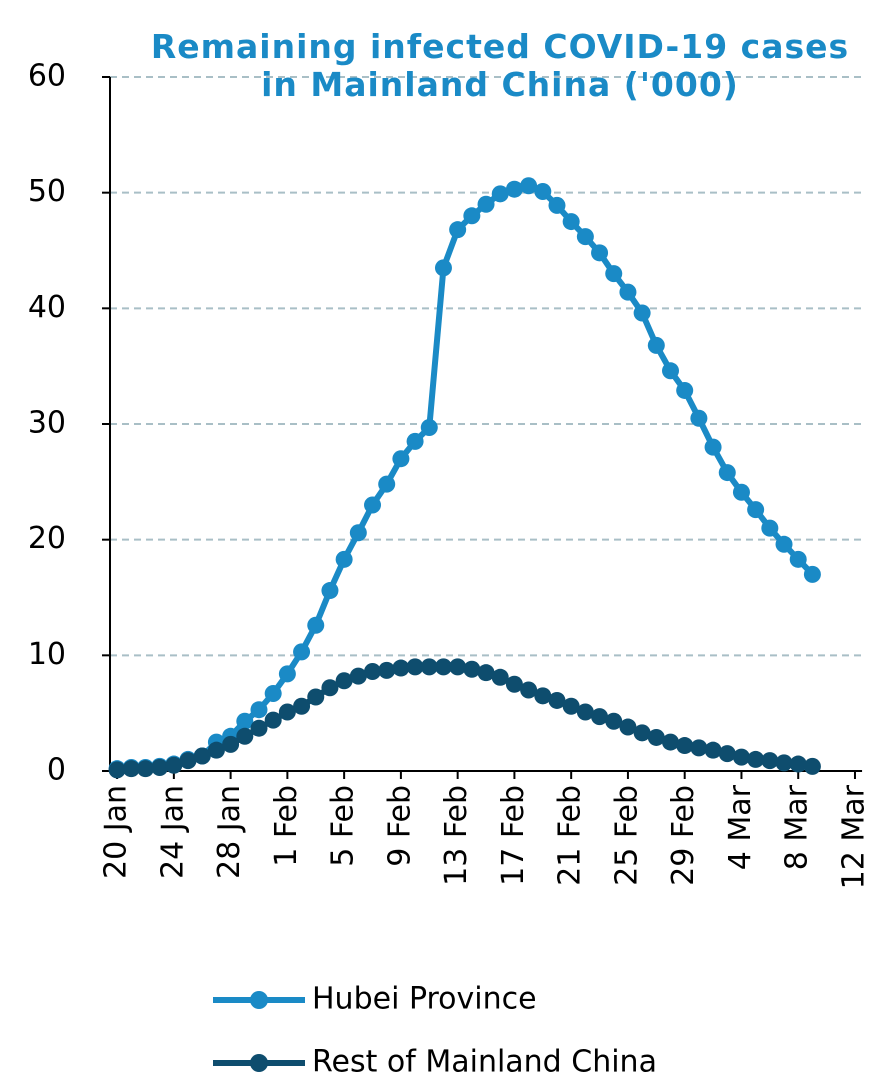  I want to click on x-tick-label: 17 Feb, so click(513, 835).